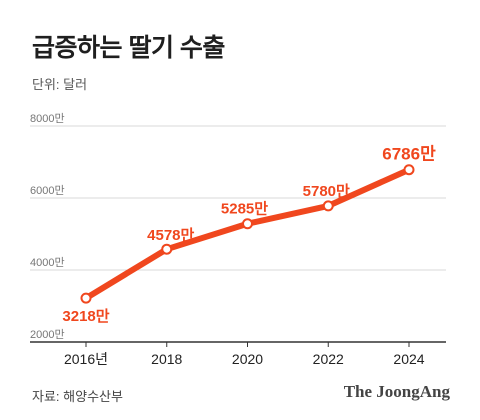  I want to click on x-tick-label: 2024, so click(408, 359).